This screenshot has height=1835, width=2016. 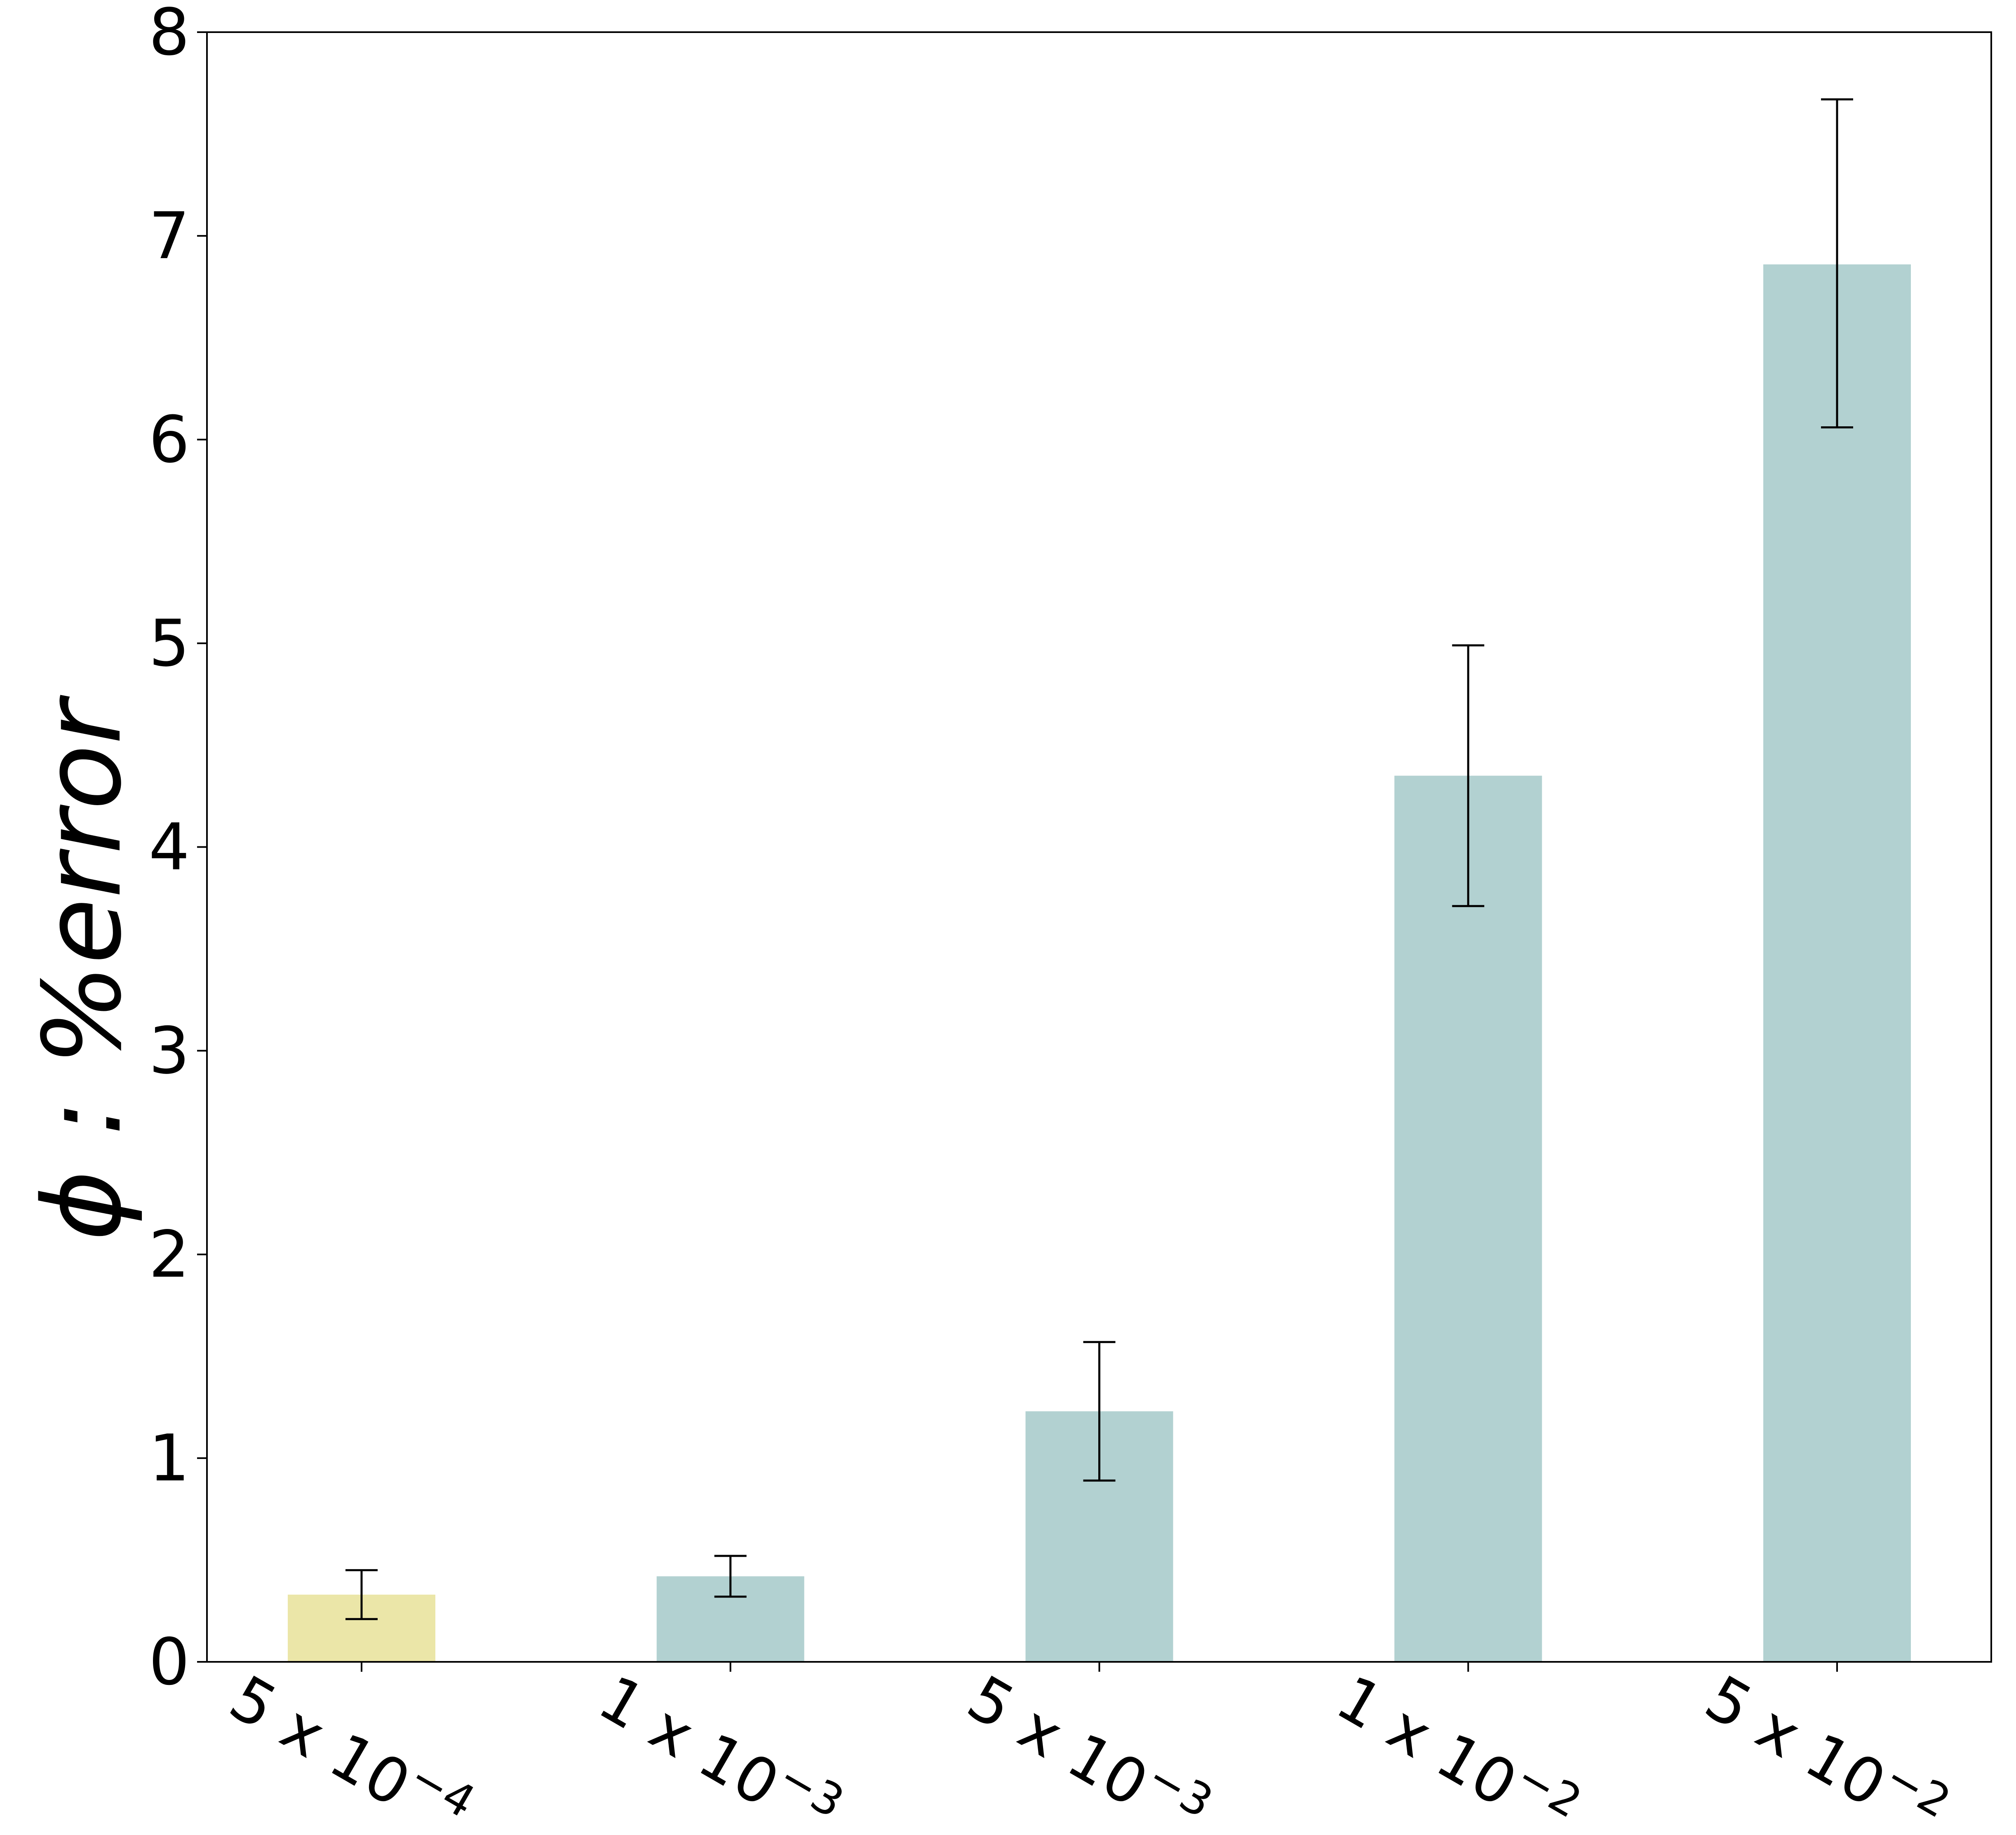 I want to click on y-tick-label: 3, so click(x=170, y=1051).